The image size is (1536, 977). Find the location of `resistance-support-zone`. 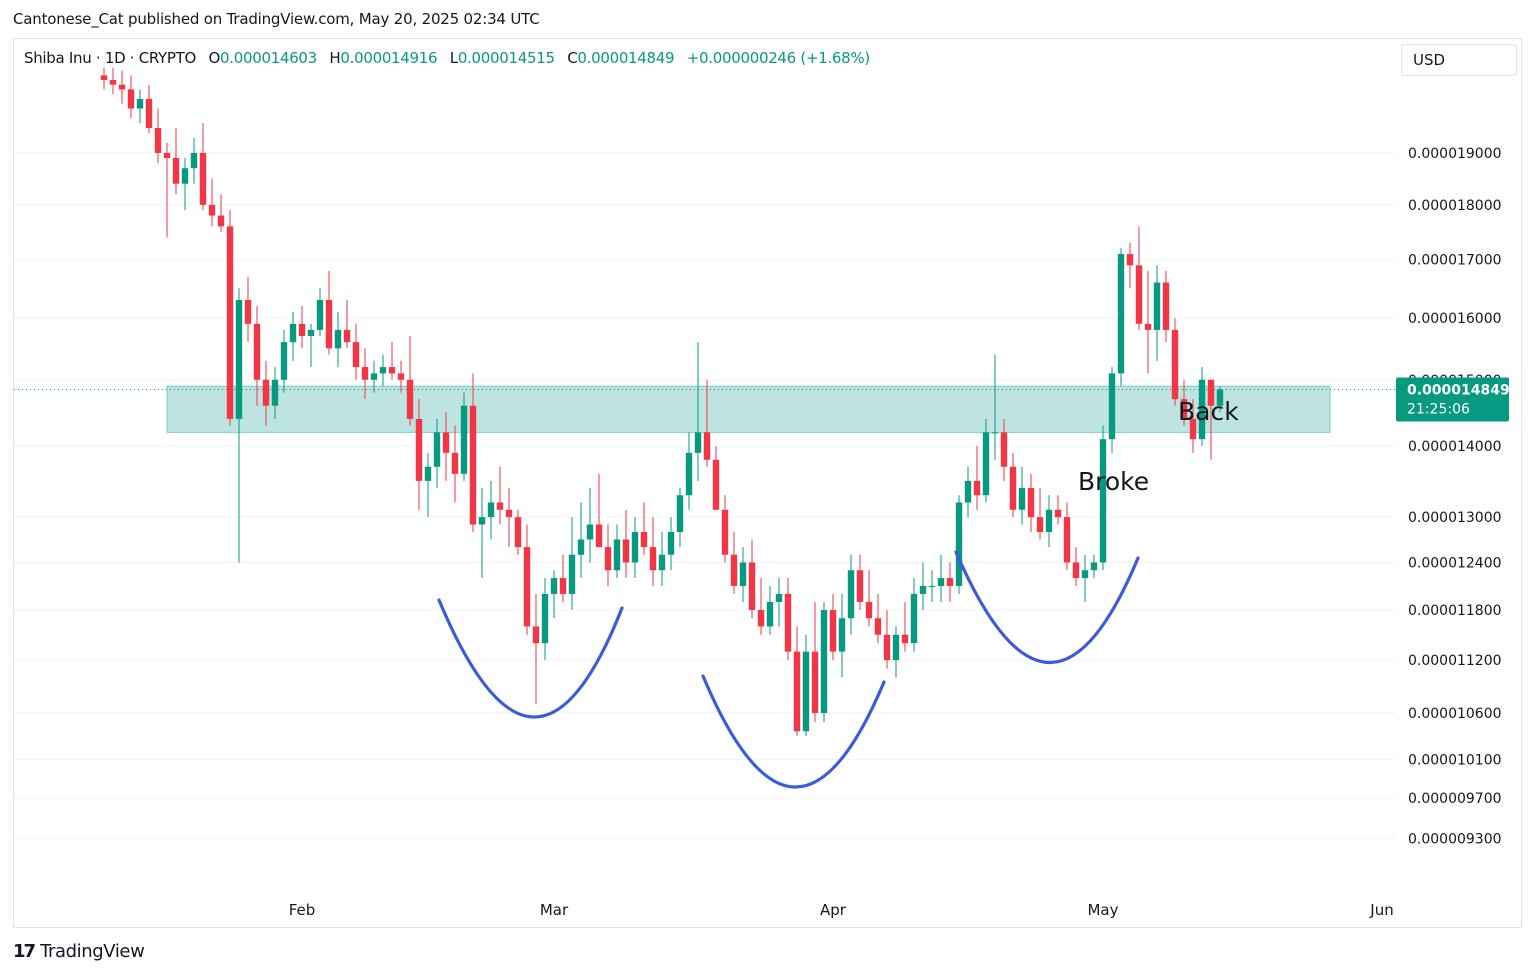

resistance-support-zone is located at coordinates (748, 409).